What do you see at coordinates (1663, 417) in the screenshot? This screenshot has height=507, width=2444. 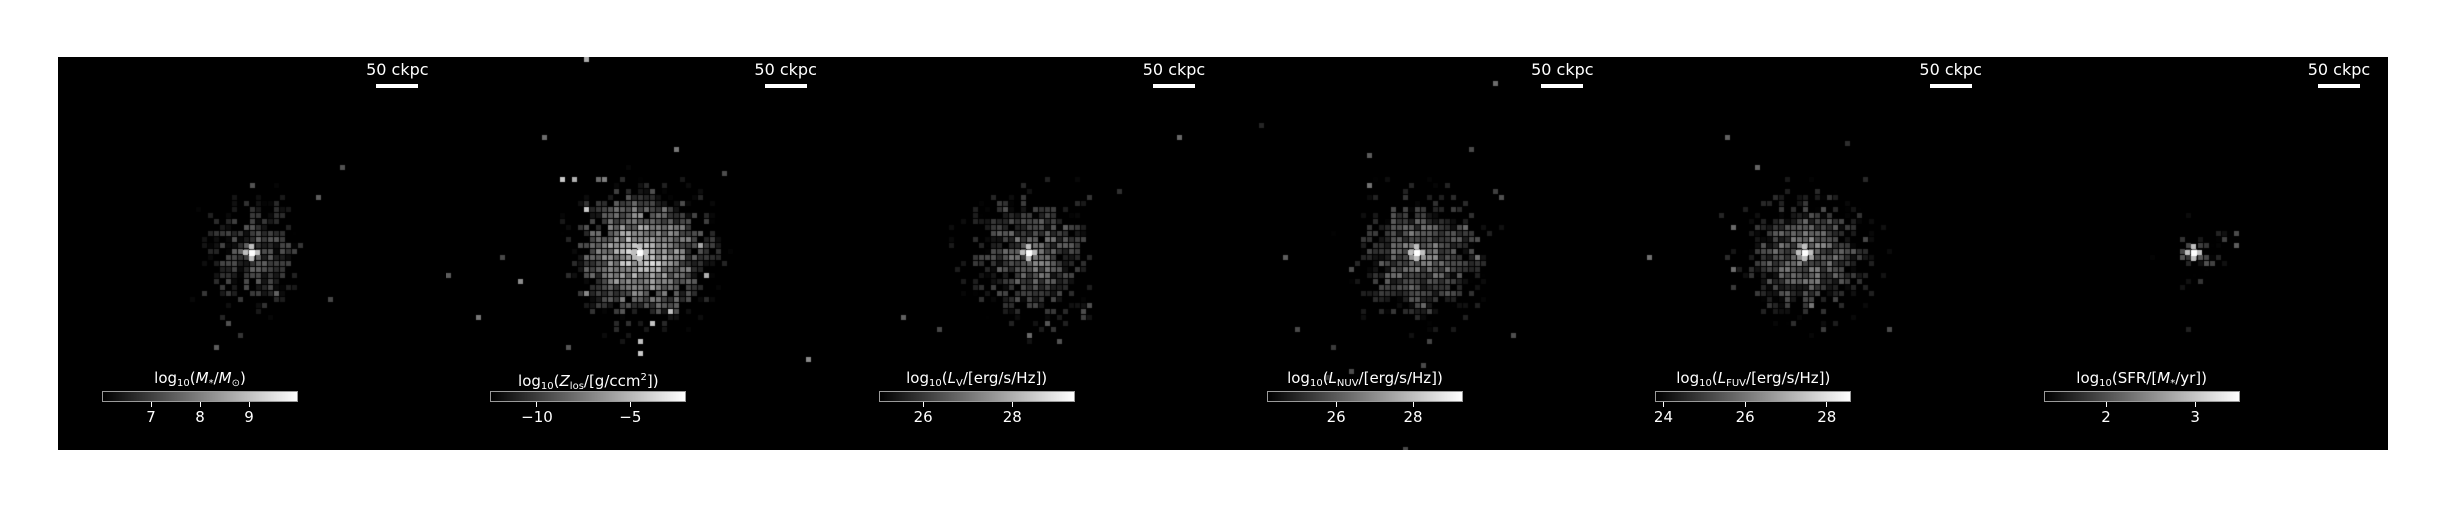 I see `colorbar-tick-label: 24` at bounding box center [1663, 417].